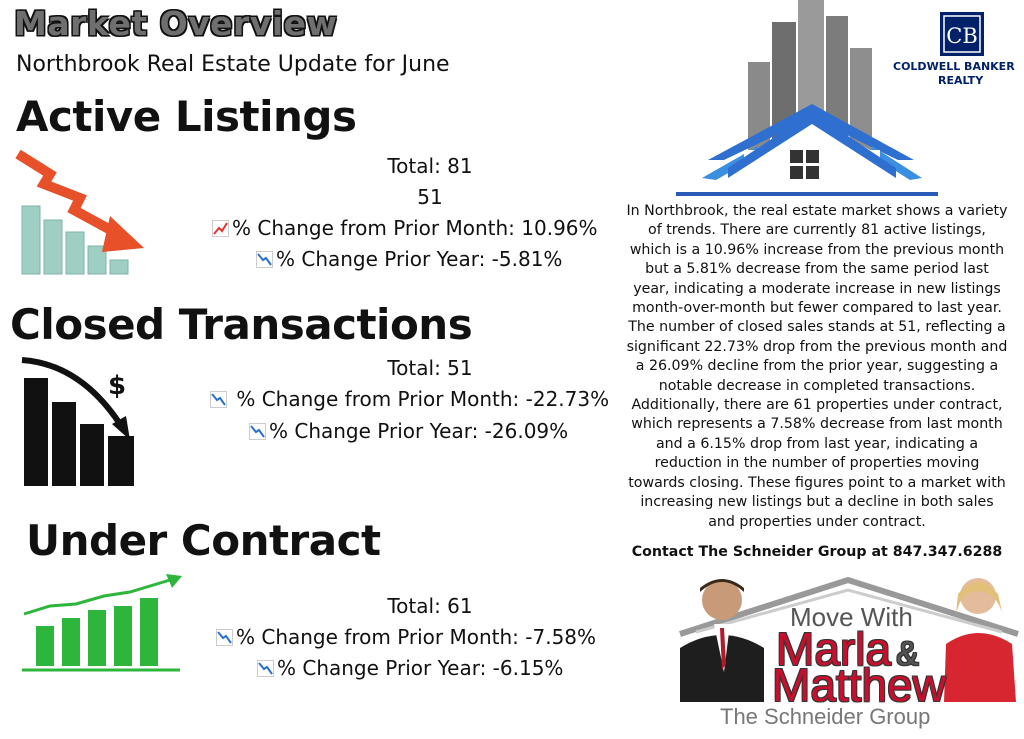  I want to click on closed-total: Total: 51, so click(430, 368).